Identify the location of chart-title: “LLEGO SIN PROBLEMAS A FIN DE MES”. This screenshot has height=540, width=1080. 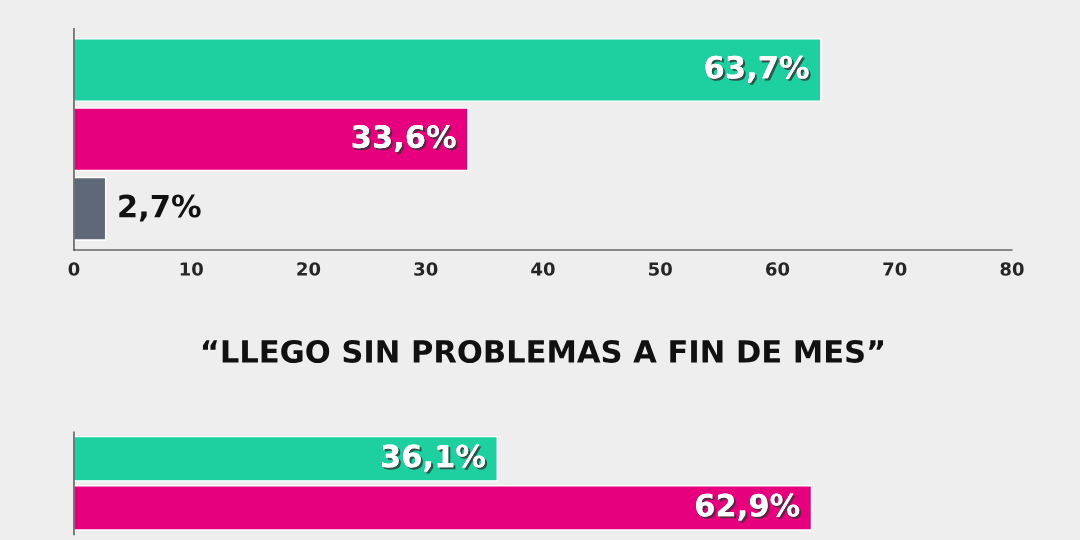
(543, 351).